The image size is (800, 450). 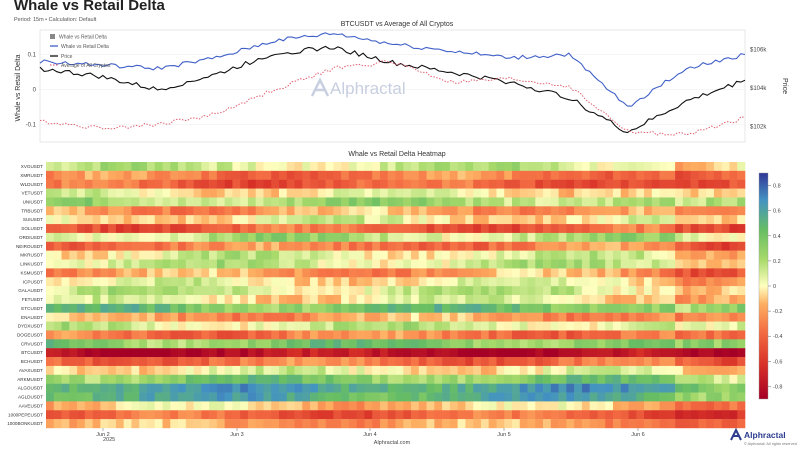 What do you see at coordinates (30, 388) in the screenshot?
I see `heatmap-row-label: ALGOUSDT` at bounding box center [30, 388].